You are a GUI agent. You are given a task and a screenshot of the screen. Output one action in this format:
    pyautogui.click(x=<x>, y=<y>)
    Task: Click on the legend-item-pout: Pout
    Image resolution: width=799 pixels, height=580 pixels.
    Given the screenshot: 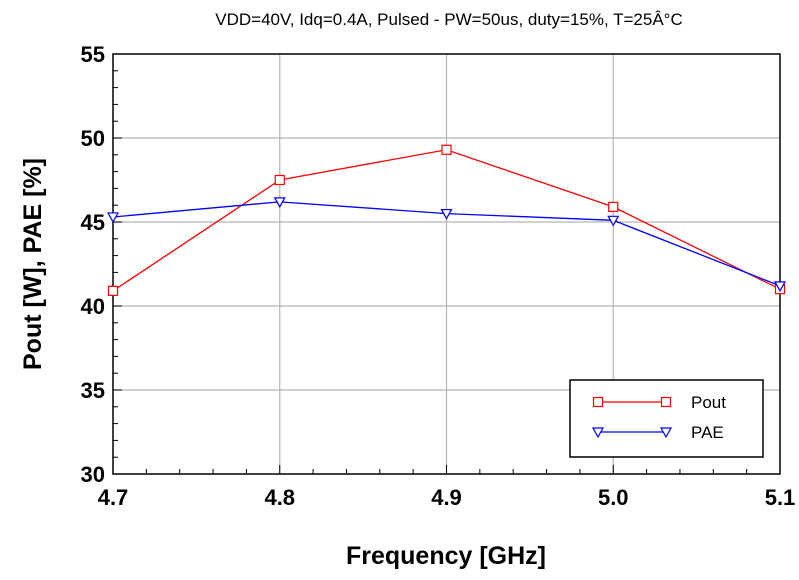 What is the action you would take?
    pyautogui.click(x=659, y=402)
    